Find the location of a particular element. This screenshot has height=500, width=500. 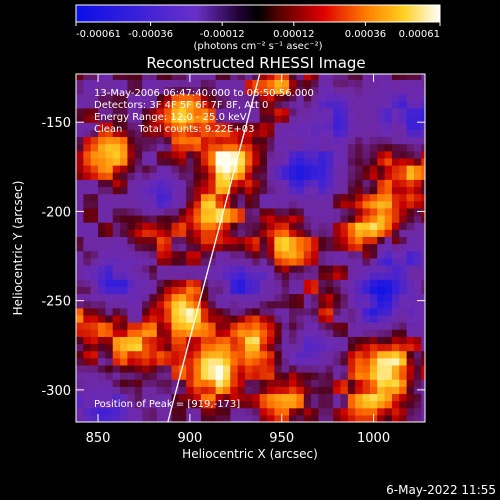

plot-date: 6-May-2022 11:55 is located at coordinates (441, 490).